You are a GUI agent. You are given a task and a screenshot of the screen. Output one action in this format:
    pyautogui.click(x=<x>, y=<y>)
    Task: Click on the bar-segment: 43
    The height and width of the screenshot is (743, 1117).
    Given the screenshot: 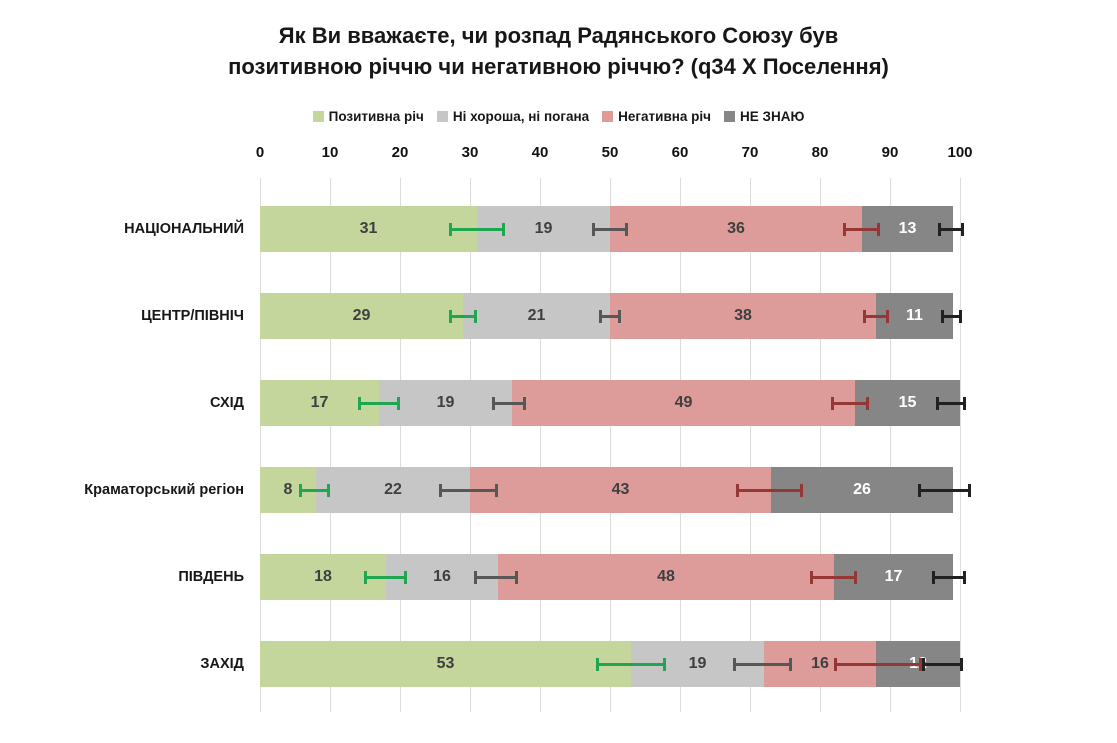 What is the action you would take?
    pyautogui.click(x=620, y=490)
    